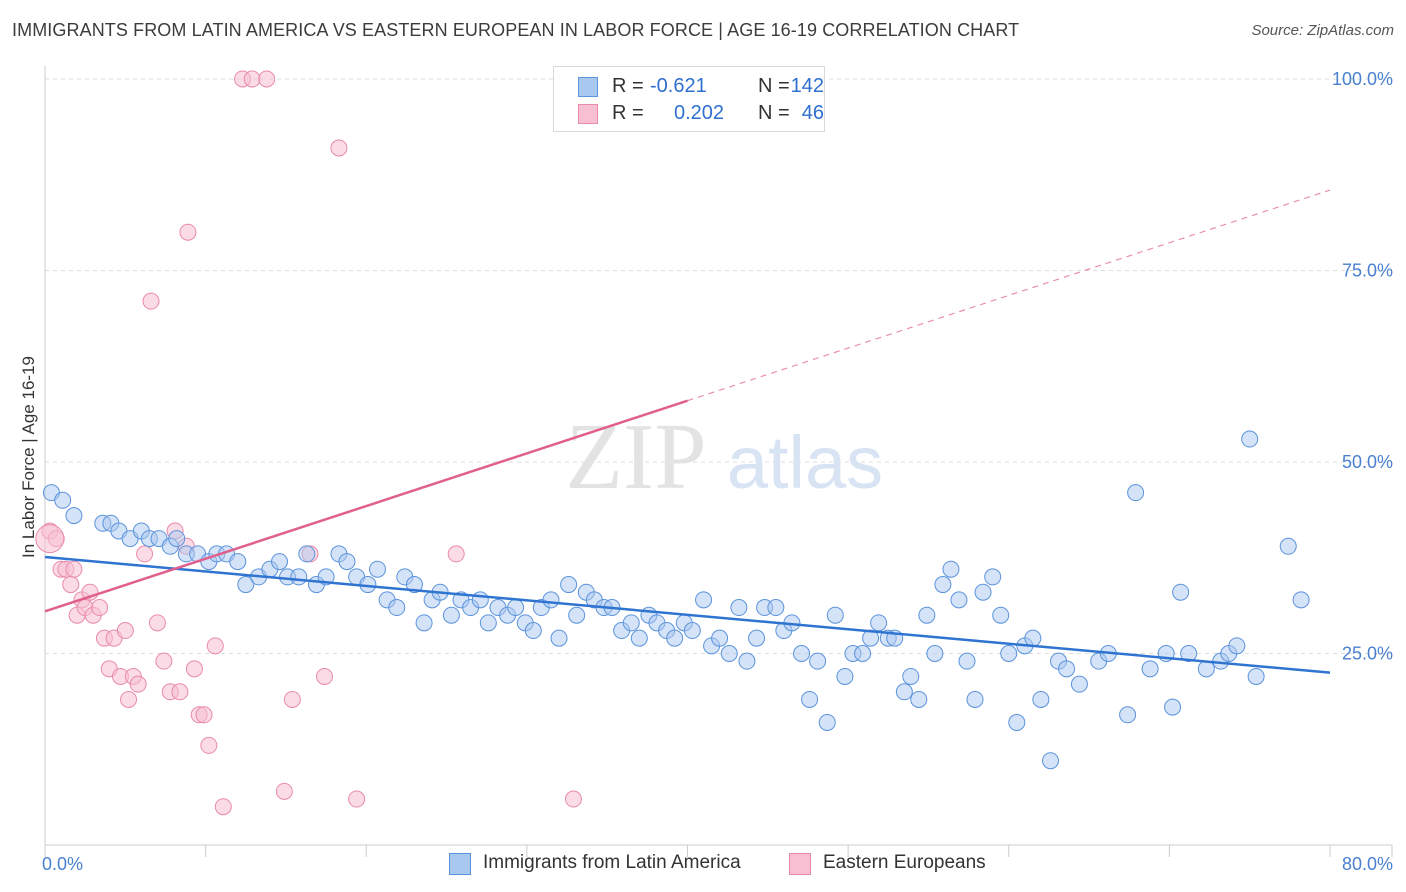  I want to click on legend-r-value: 0.202, so click(699, 113).